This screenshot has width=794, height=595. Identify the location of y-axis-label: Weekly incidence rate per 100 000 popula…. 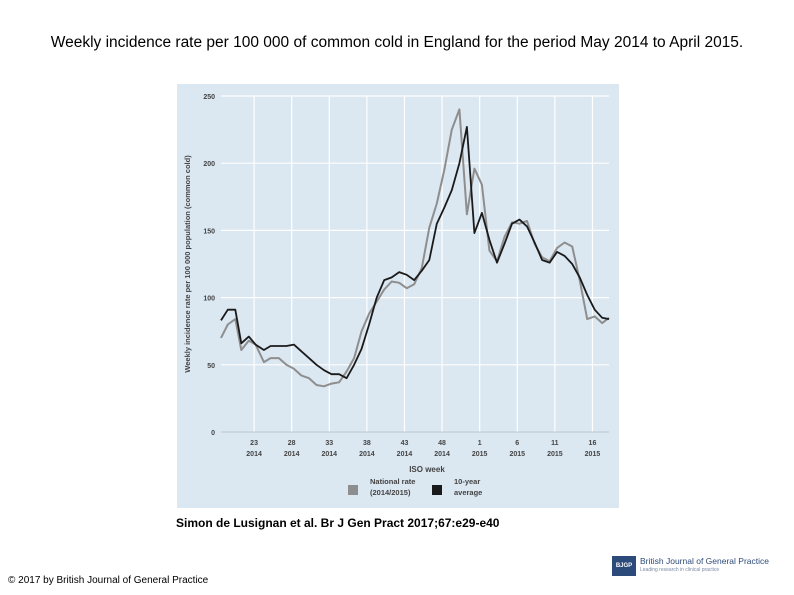
(187, 264).